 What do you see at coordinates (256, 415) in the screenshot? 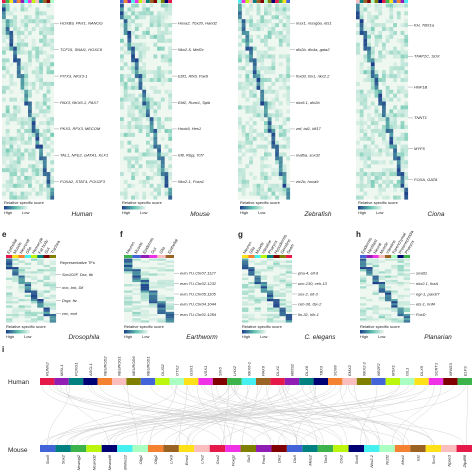
I see `homology-link` at bounding box center [256, 415].